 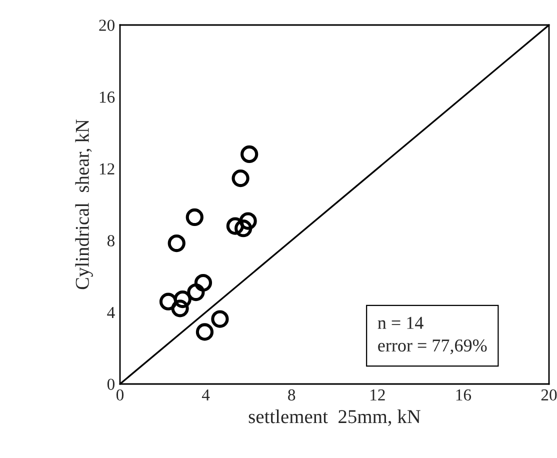 What do you see at coordinates (549, 395) in the screenshot?
I see `x-tick-label: 20` at bounding box center [549, 395].